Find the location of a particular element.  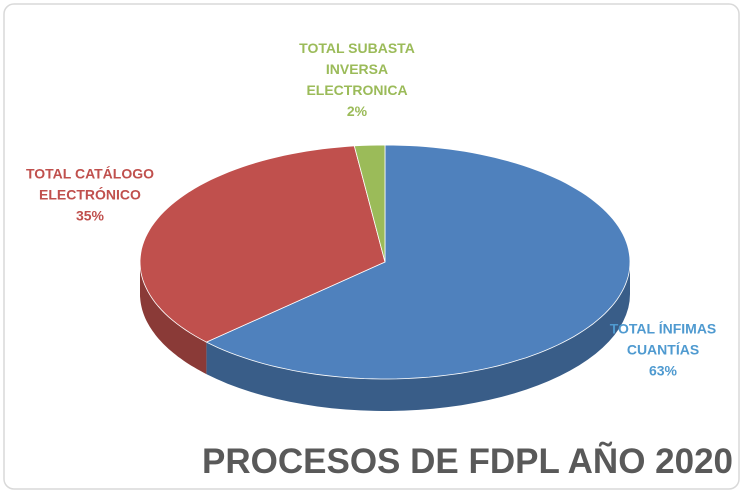

category-label: TOTAL SUBASTA INVERSA ELECTRONICA is located at coordinates (357, 69).